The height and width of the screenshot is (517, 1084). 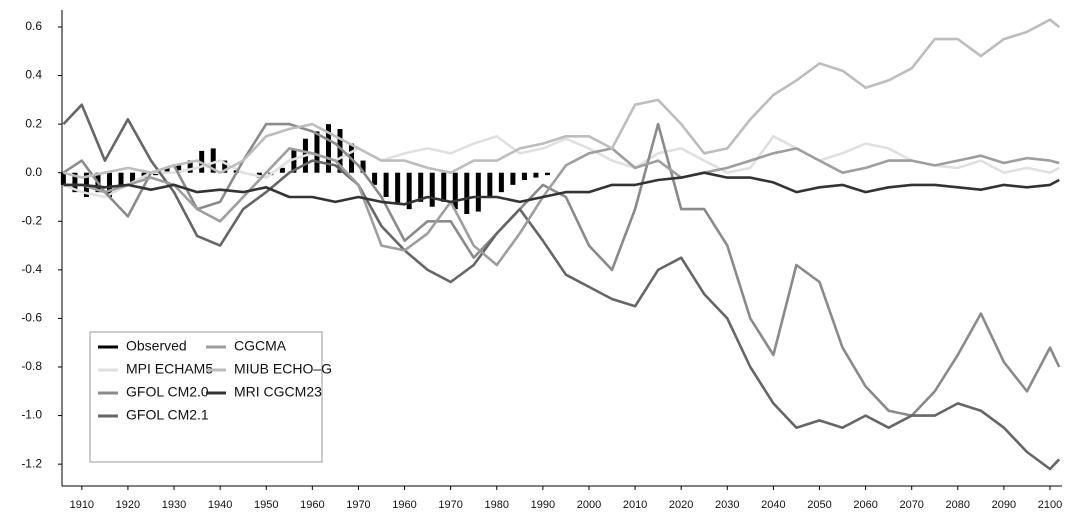 What do you see at coordinates (958, 505) in the screenshot?
I see `x-tick-label: 2080` at bounding box center [958, 505].